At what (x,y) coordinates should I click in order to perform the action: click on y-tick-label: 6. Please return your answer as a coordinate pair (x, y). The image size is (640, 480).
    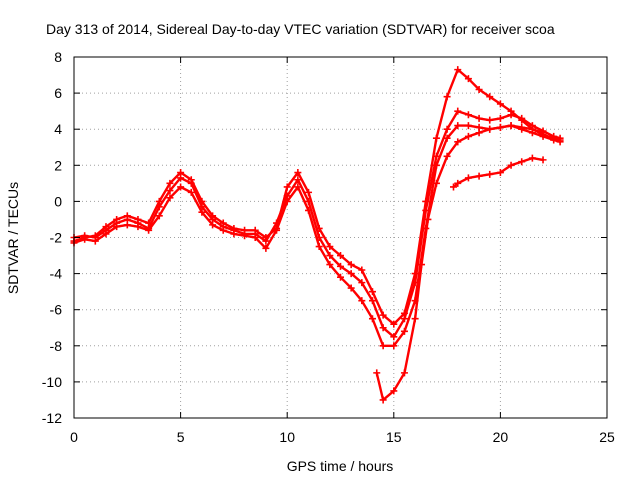
    Looking at the image, I should click on (58, 93).